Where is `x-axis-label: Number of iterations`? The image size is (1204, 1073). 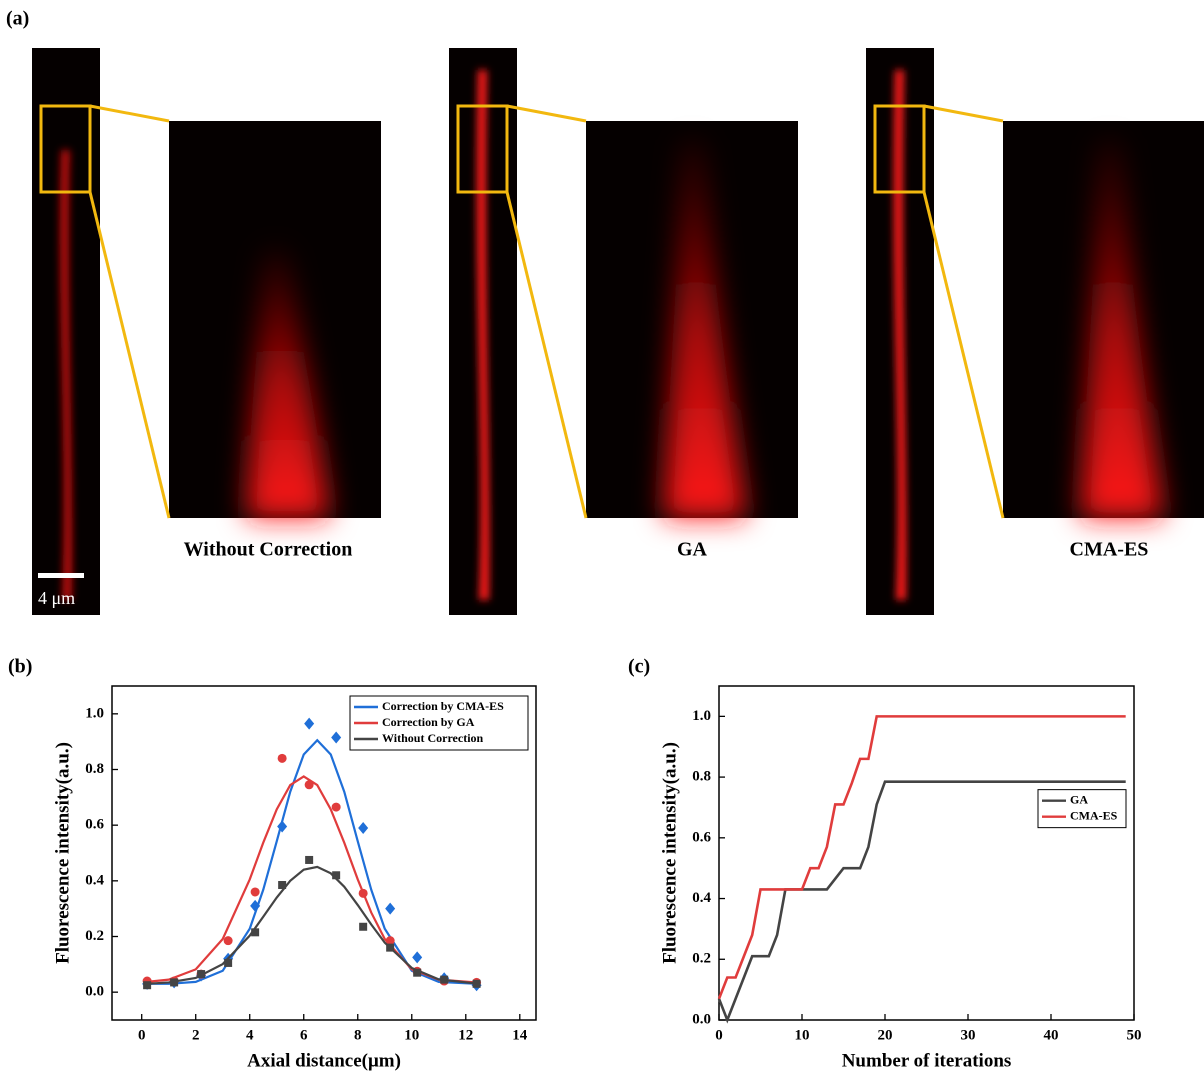 x-axis-label: Number of iterations is located at coordinates (927, 1060).